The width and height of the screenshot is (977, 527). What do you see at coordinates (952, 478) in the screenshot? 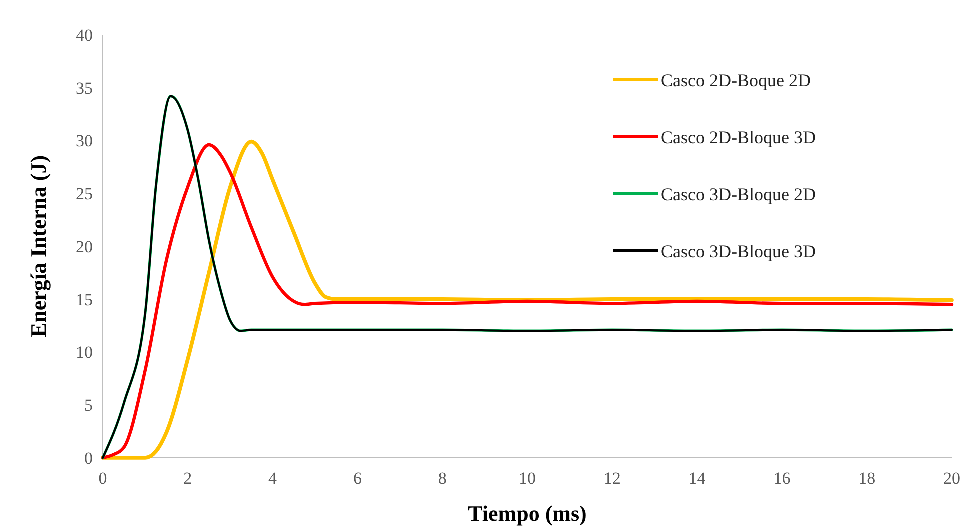
I see `x-tick-label: 20` at bounding box center [952, 478].